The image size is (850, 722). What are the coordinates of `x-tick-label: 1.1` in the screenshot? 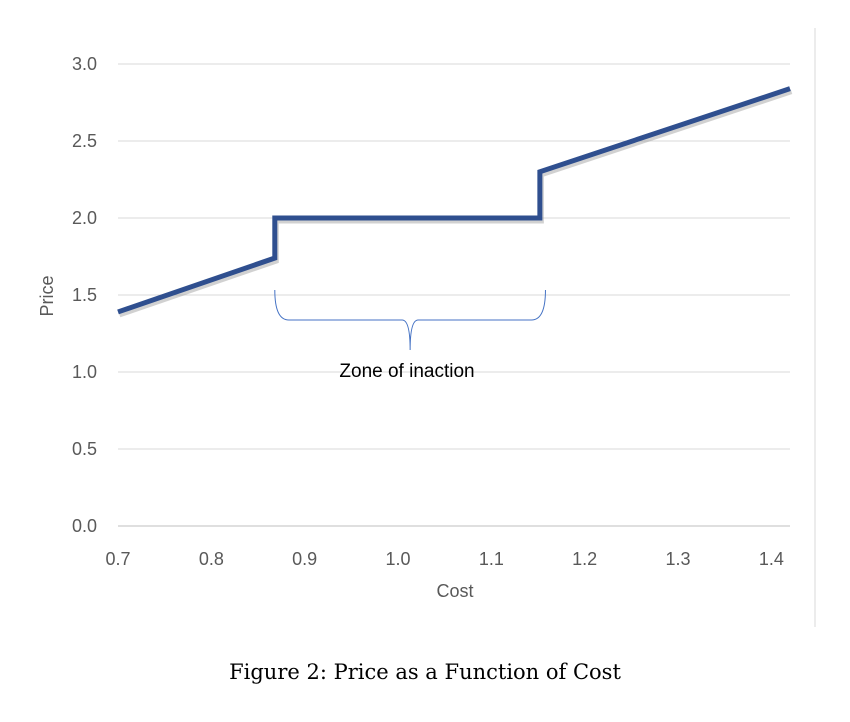 It's located at (491, 559).